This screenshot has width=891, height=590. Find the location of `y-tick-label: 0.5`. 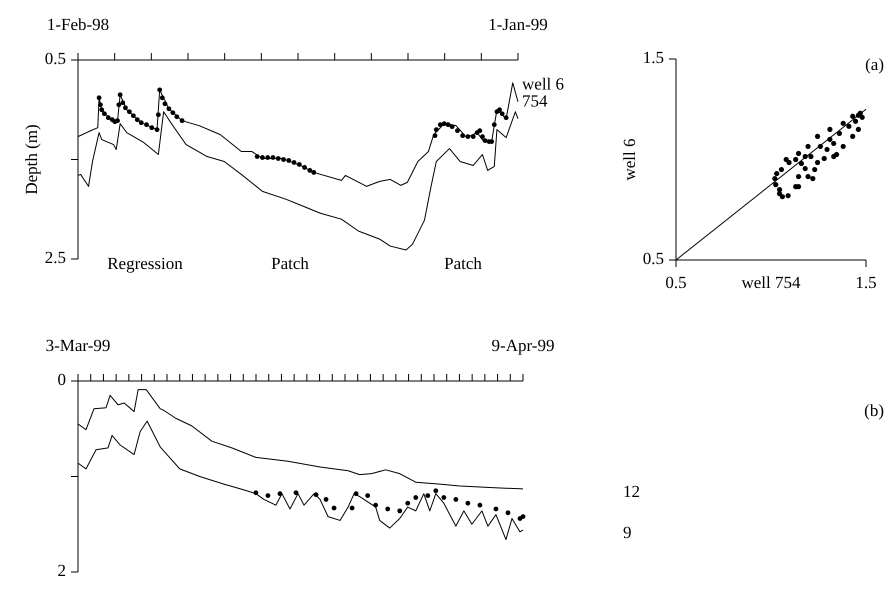

y-tick-label: 0.5 is located at coordinates (55, 58).